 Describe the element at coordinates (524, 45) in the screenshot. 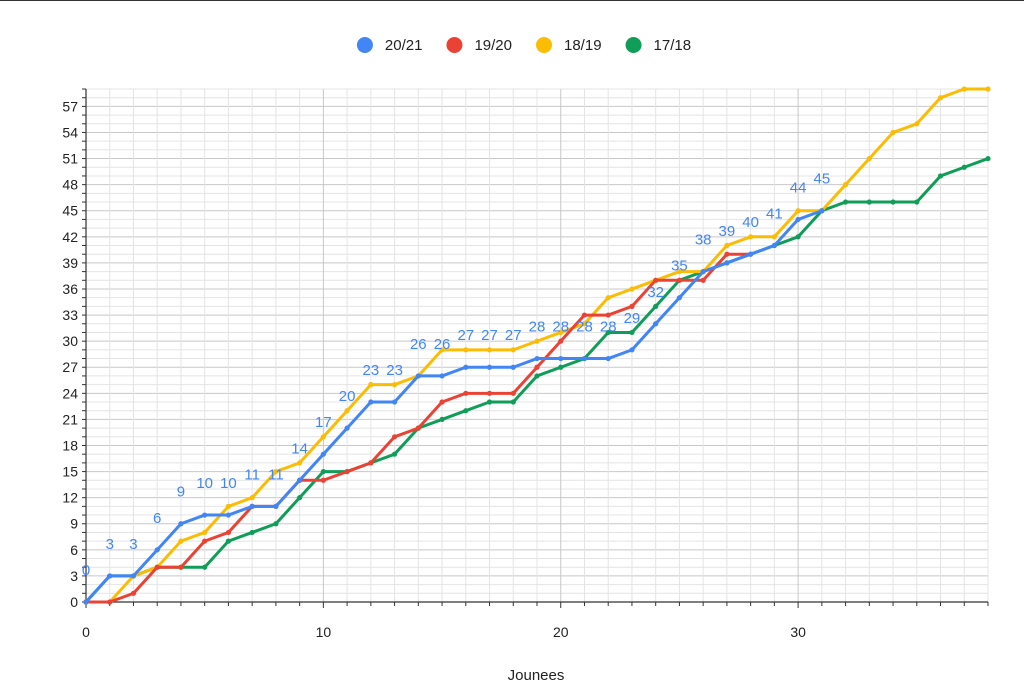

I see `legend: 20/21 19/20 18/19 17/18` at that location.